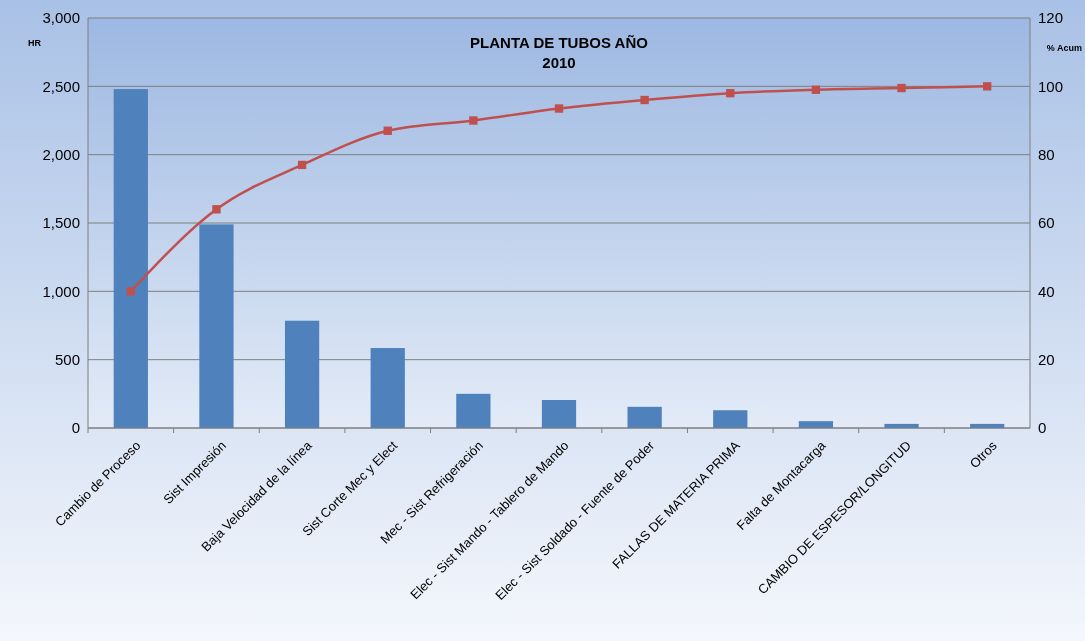 The image size is (1085, 641). What do you see at coordinates (1046, 154) in the screenshot?
I see `y2-tick-label: 80` at bounding box center [1046, 154].